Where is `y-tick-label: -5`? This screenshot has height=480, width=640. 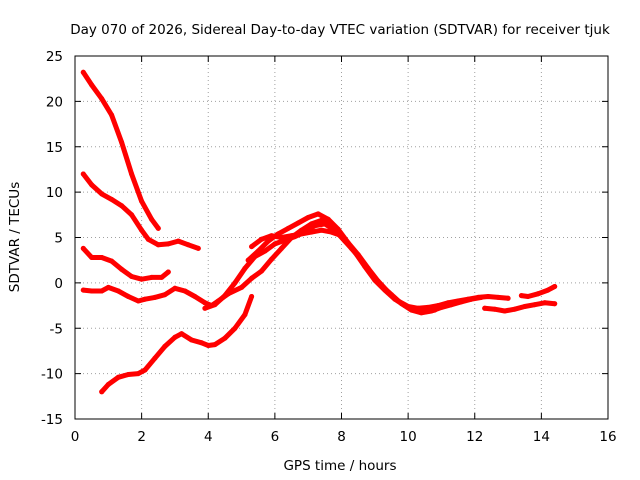
y-tick-label: -5 is located at coordinates (56, 329).